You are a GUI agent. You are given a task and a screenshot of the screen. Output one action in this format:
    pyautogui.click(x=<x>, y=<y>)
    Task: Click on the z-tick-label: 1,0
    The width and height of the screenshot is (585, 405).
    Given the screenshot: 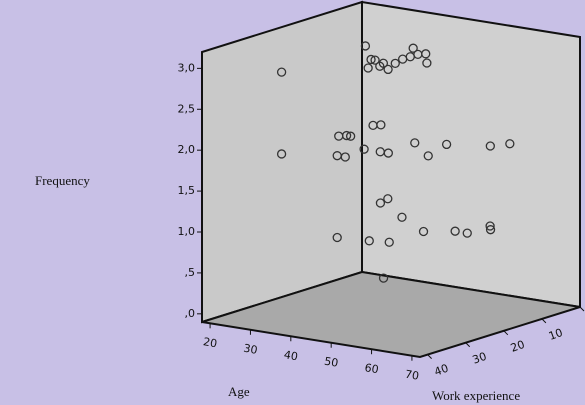 What is the action you would take?
    pyautogui.click(x=187, y=231)
    